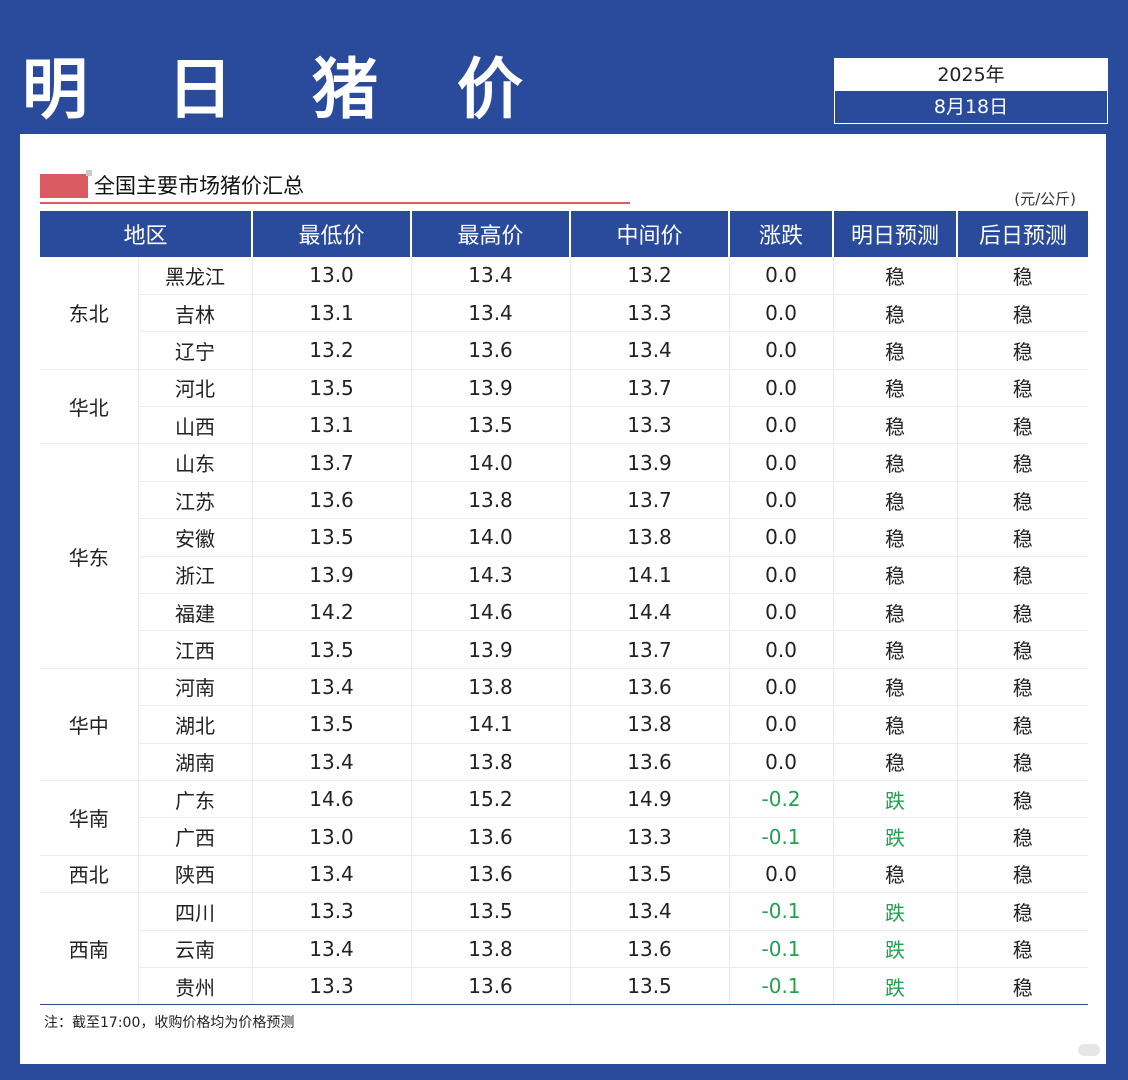 This screenshot has height=1080, width=1128. Describe the element at coordinates (195, 276) in the screenshot. I see `province-cell: 黑龙江` at that location.